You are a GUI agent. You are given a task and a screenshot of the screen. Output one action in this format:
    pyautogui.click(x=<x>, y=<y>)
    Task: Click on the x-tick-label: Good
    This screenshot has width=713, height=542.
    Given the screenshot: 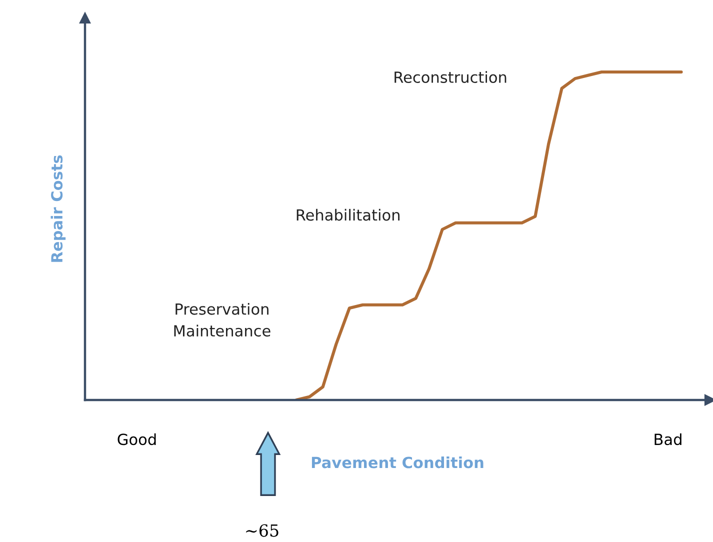 What is the action you would take?
    pyautogui.click(x=137, y=439)
    